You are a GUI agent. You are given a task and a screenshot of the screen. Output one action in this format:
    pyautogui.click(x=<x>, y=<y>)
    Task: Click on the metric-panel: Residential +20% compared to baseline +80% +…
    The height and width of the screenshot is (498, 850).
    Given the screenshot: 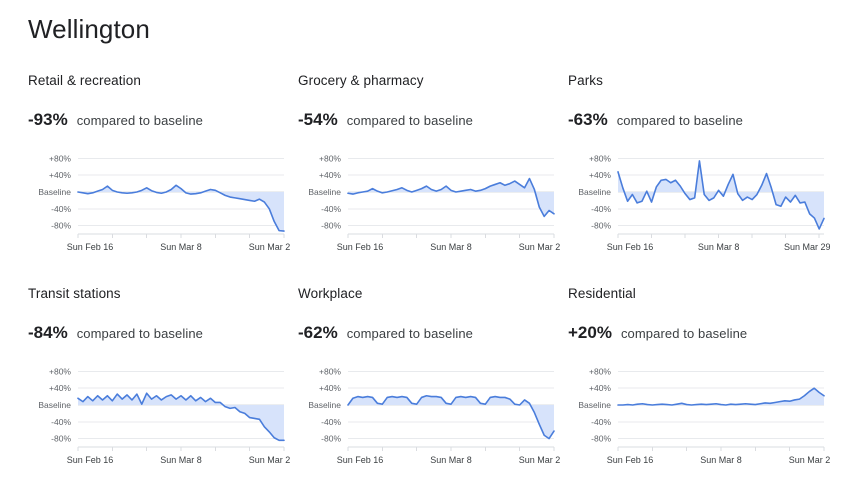 What is the action you would take?
    pyautogui.click(x=702, y=391)
    